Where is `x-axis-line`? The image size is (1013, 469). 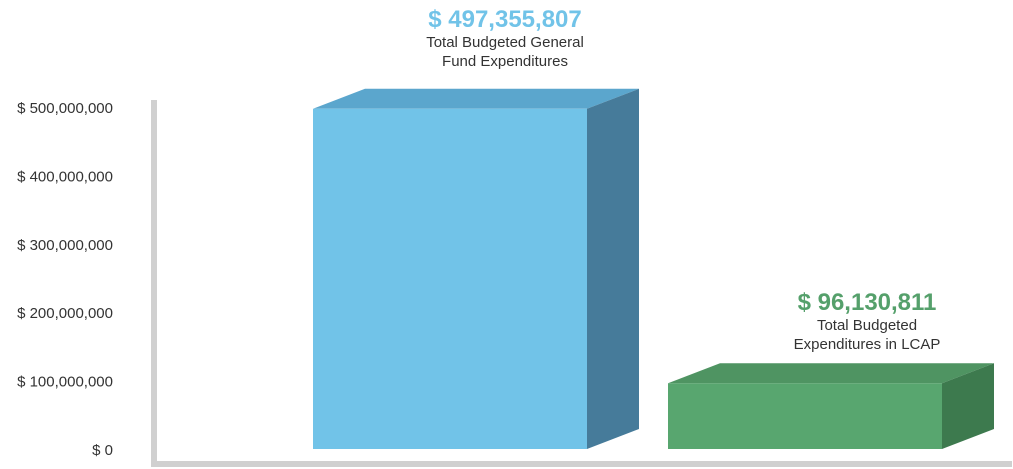
x-axis-line is located at coordinates (581, 464).